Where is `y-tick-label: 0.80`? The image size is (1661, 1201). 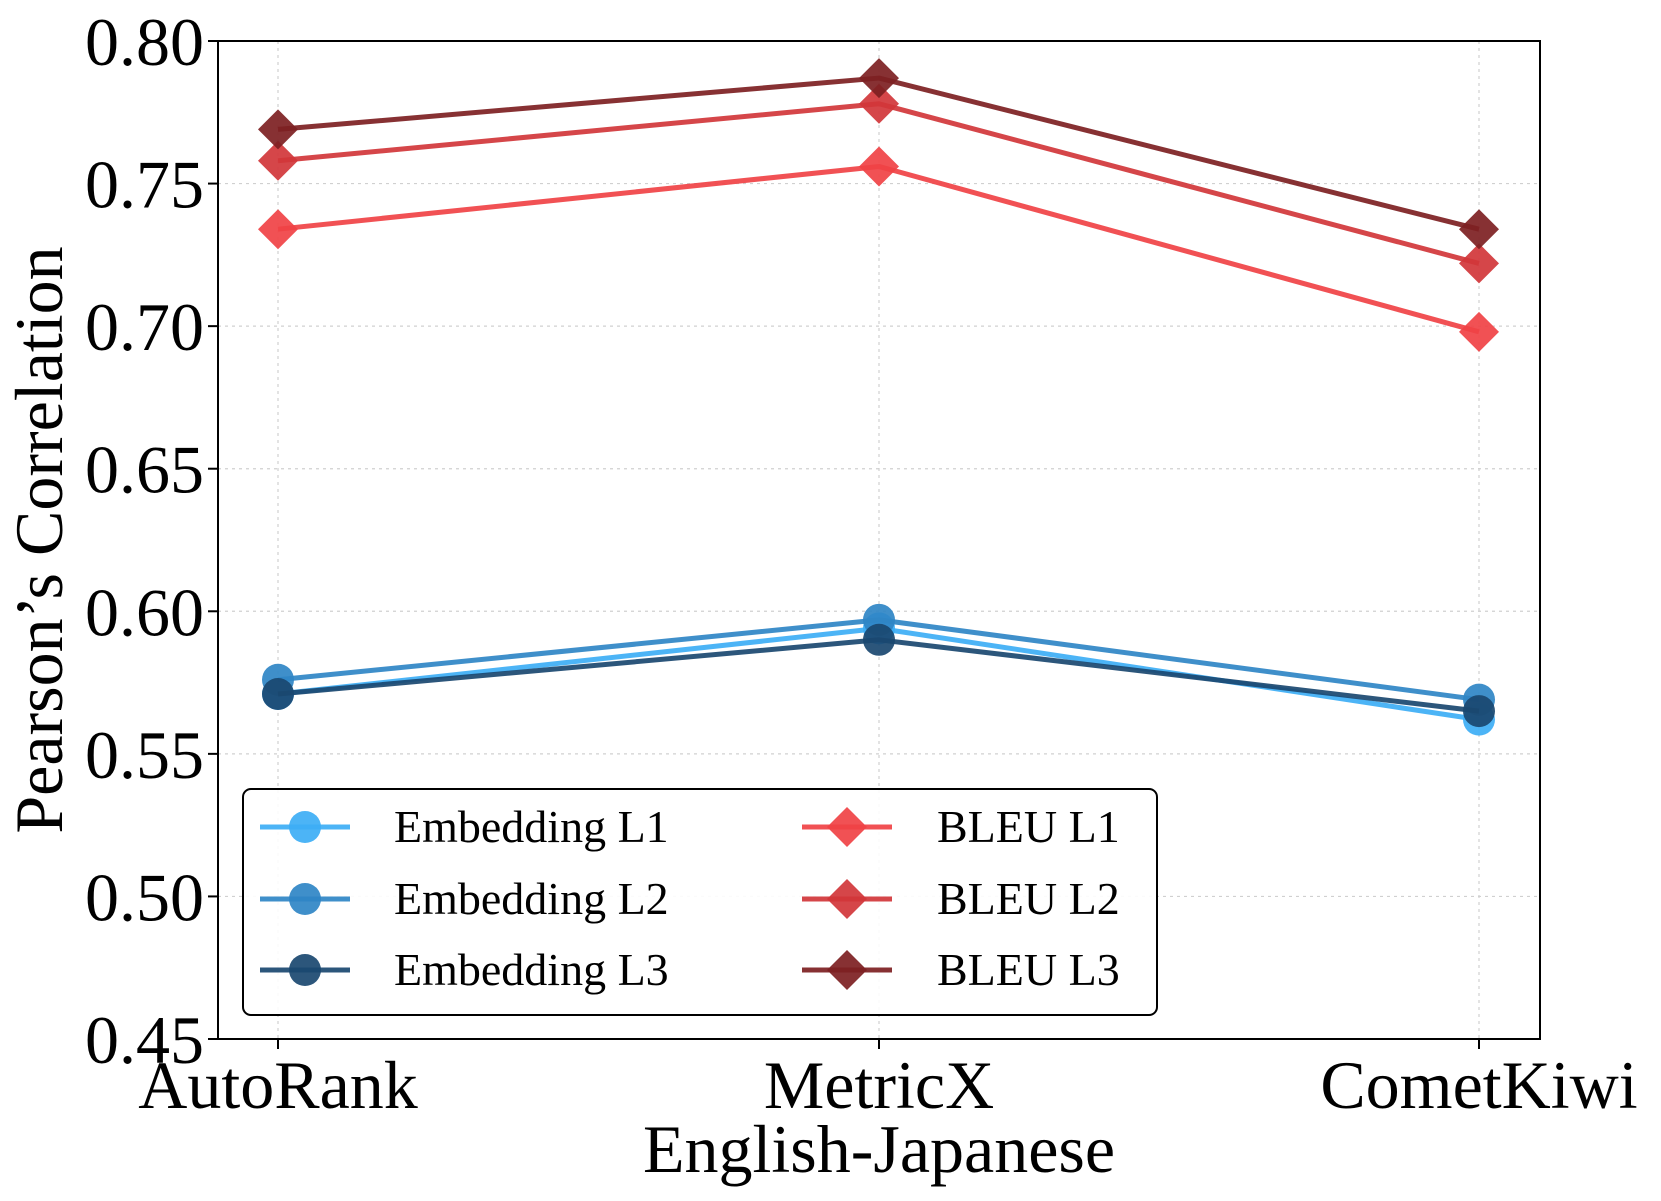 y-tick-label: 0.80 is located at coordinates (144, 42).